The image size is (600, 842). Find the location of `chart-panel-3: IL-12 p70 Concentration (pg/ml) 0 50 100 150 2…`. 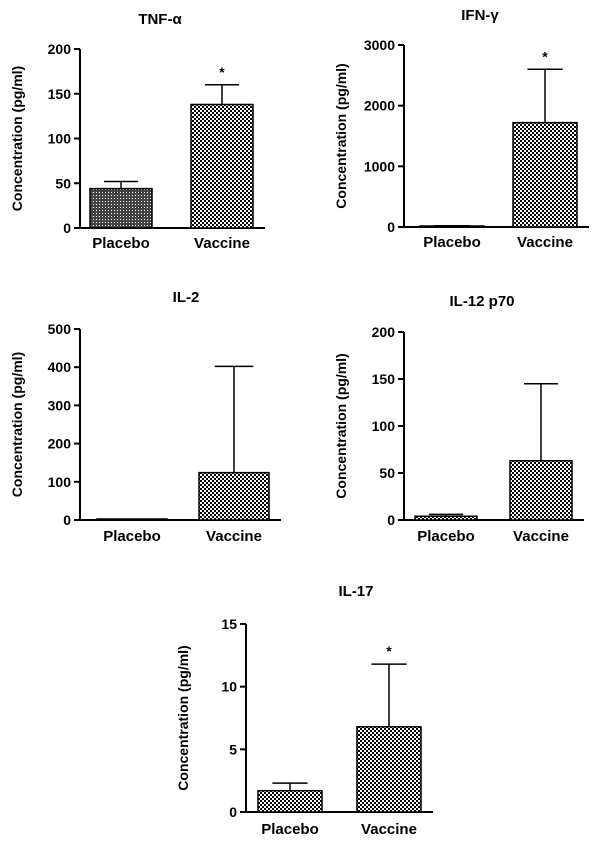

chart-panel-3: IL-12 p70 Concentration (pg/ml) 0 50 100 150 2… is located at coordinates (458, 419).